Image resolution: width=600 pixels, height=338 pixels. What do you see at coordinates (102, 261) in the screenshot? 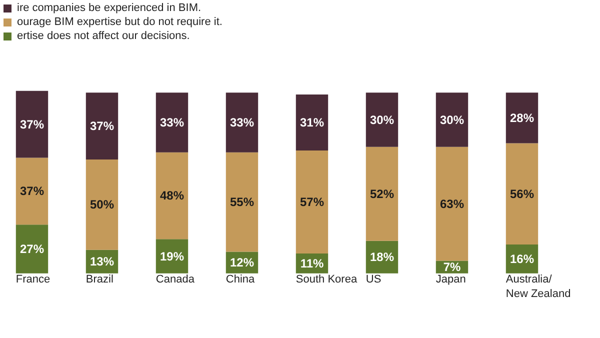
I see `data-label: 13%` at bounding box center [102, 261].